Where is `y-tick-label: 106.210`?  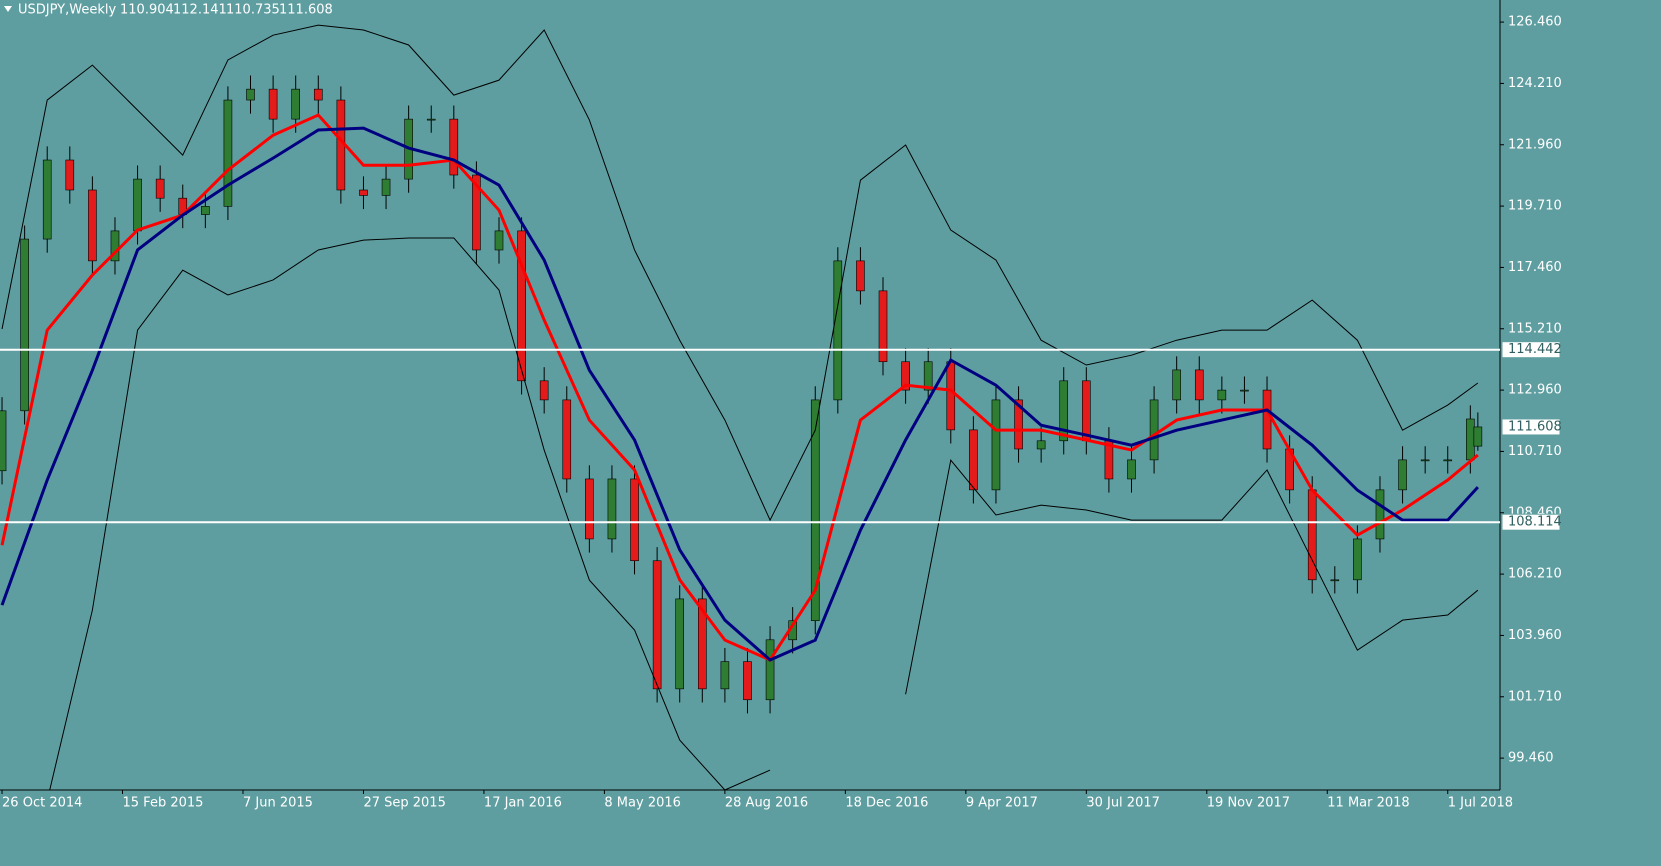
y-tick-label: 106.210 is located at coordinates (1535, 574).